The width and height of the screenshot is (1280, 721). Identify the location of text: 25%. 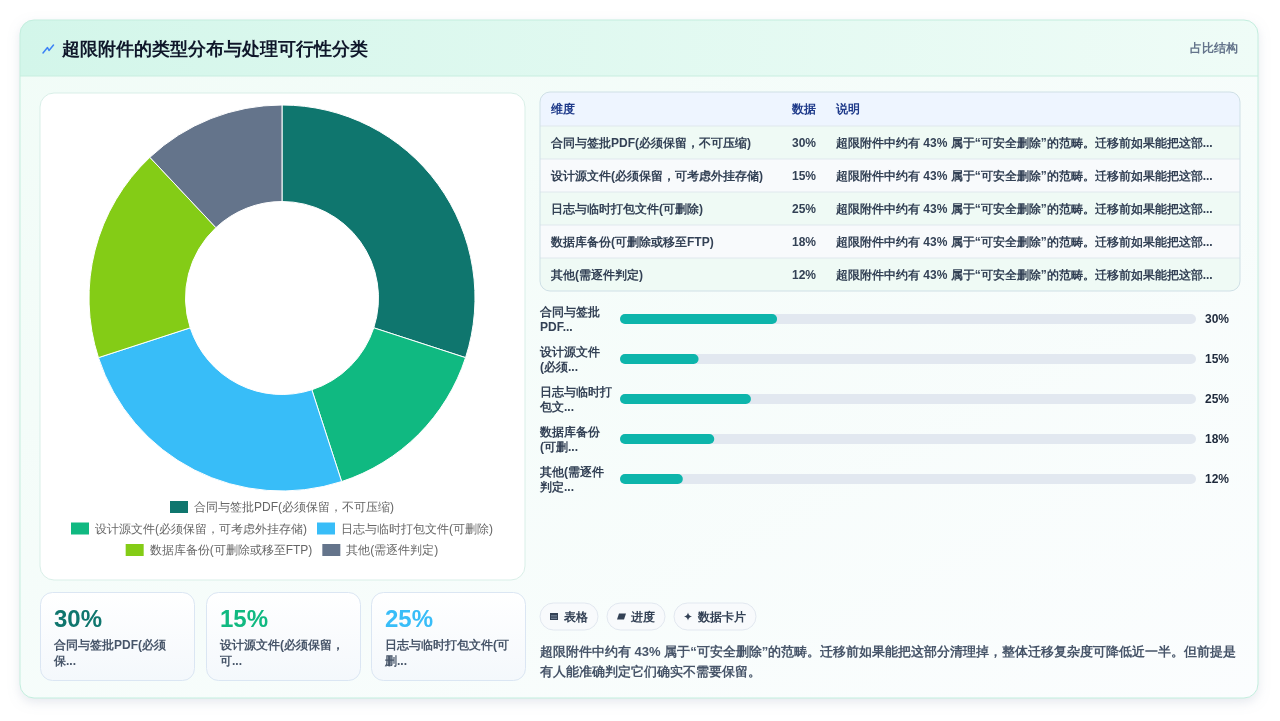
(804, 208).